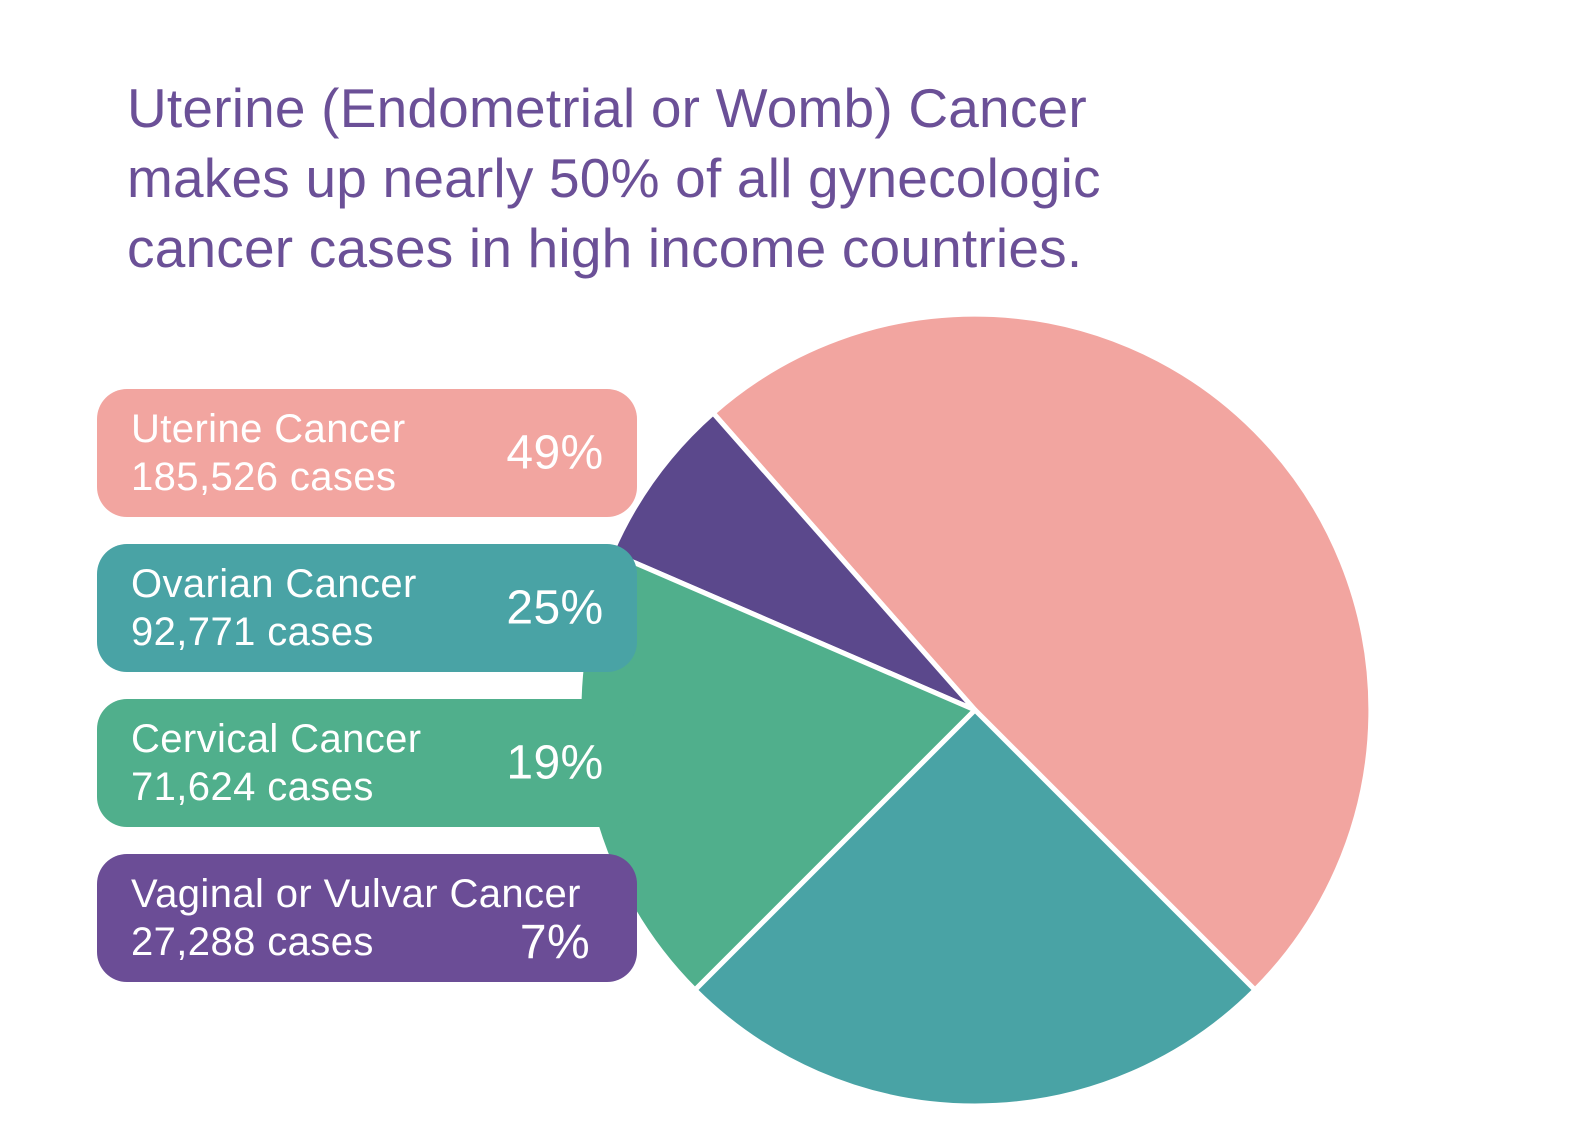 The image size is (1584, 1124). Describe the element at coordinates (274, 584) in the screenshot. I see `legend-item-name: Ovarian Cancer` at that location.